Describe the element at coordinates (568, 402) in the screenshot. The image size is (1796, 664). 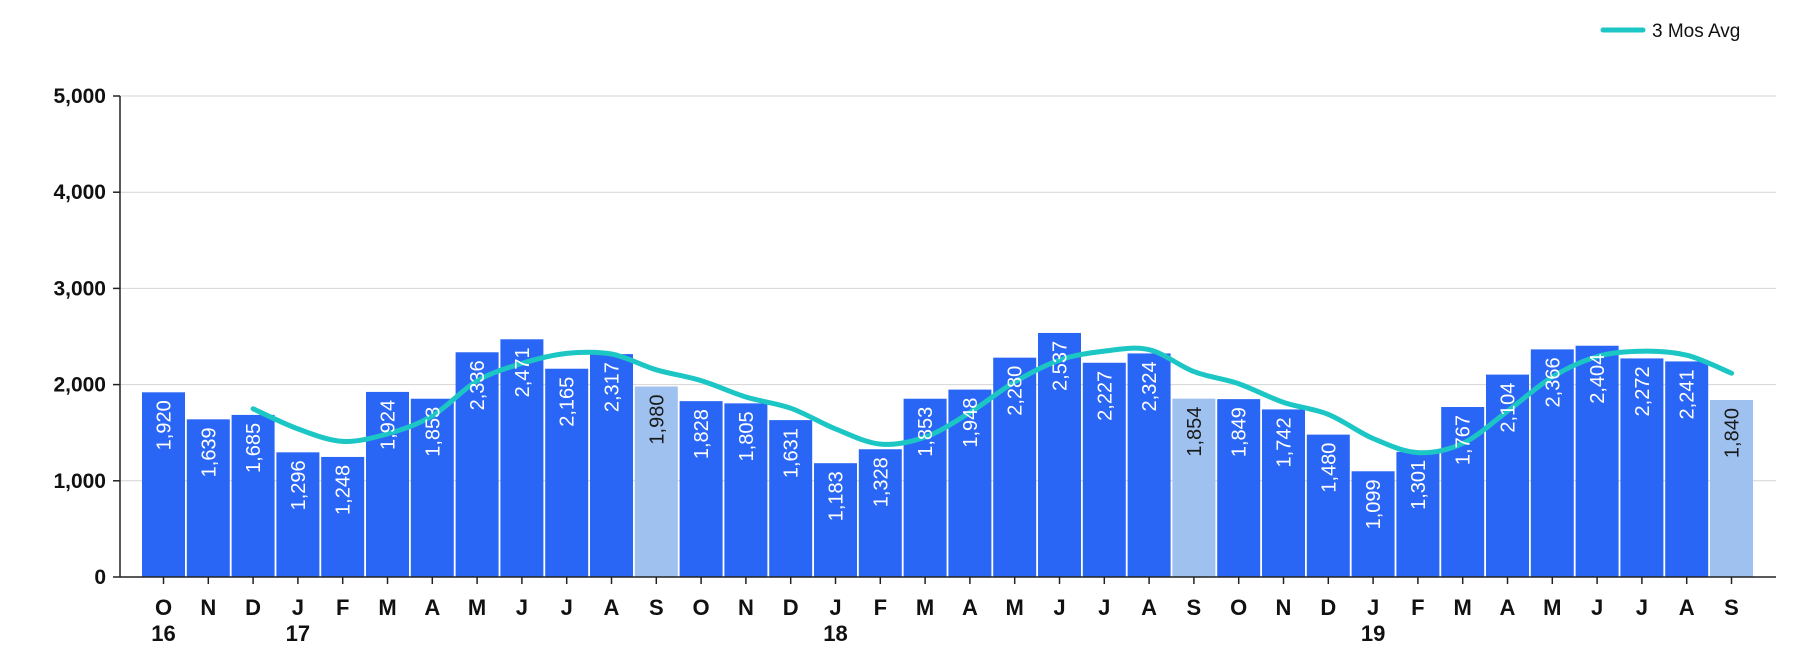
I see `data-label: 2,165` at that location.